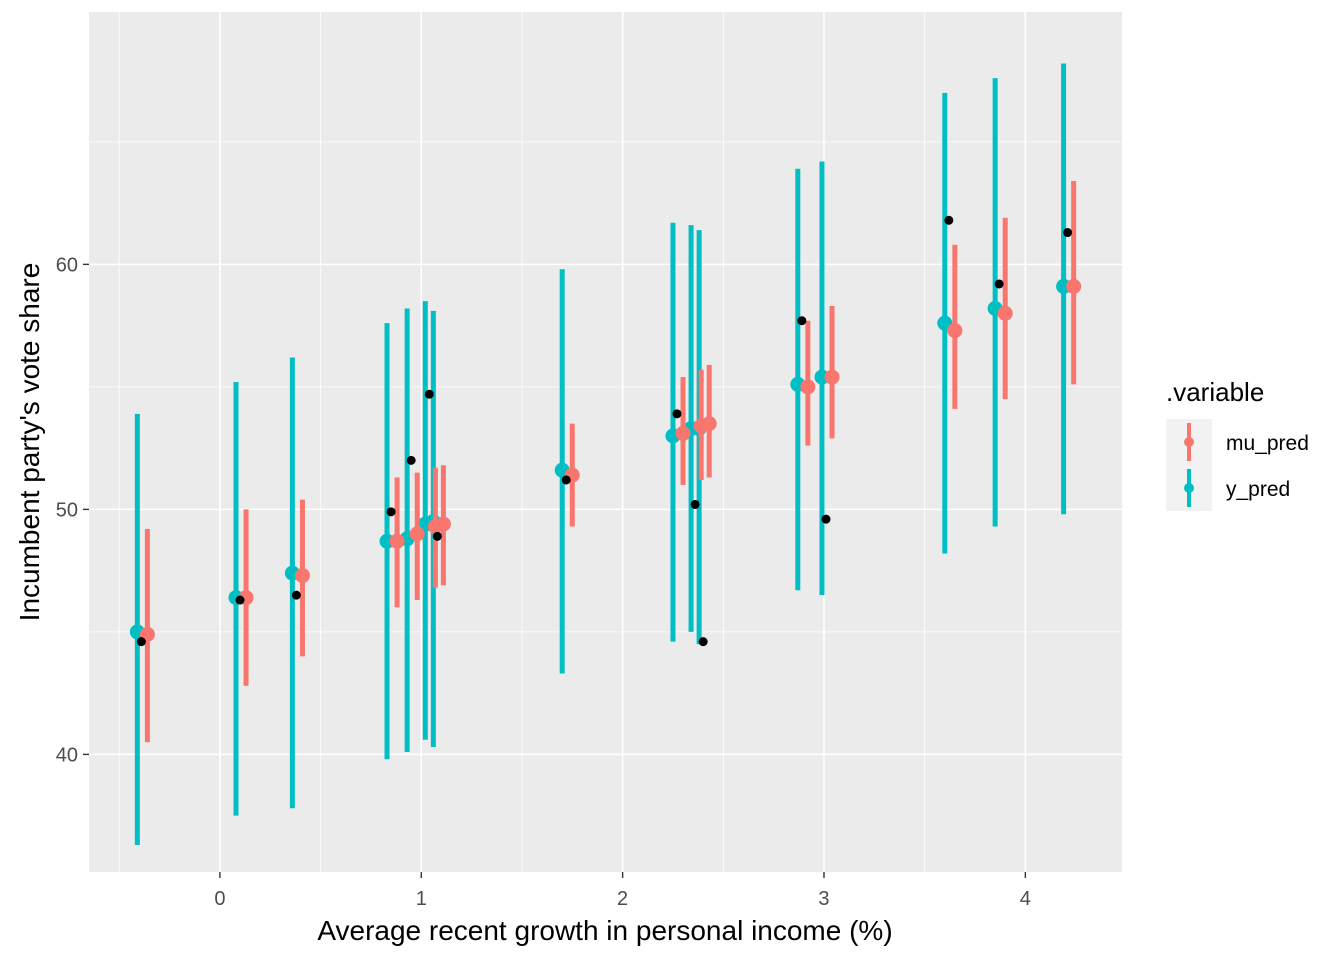 This screenshot has height=960, width=1344. Describe the element at coordinates (823, 899) in the screenshot. I see `x-tick-label: 3` at that location.